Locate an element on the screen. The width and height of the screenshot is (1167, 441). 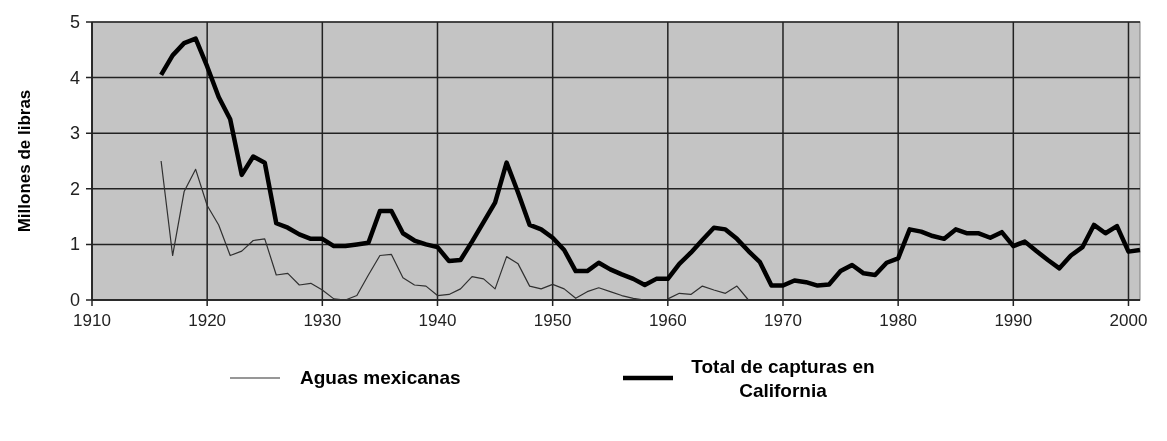
y-tick-label: 3 is located at coordinates (74, 133).